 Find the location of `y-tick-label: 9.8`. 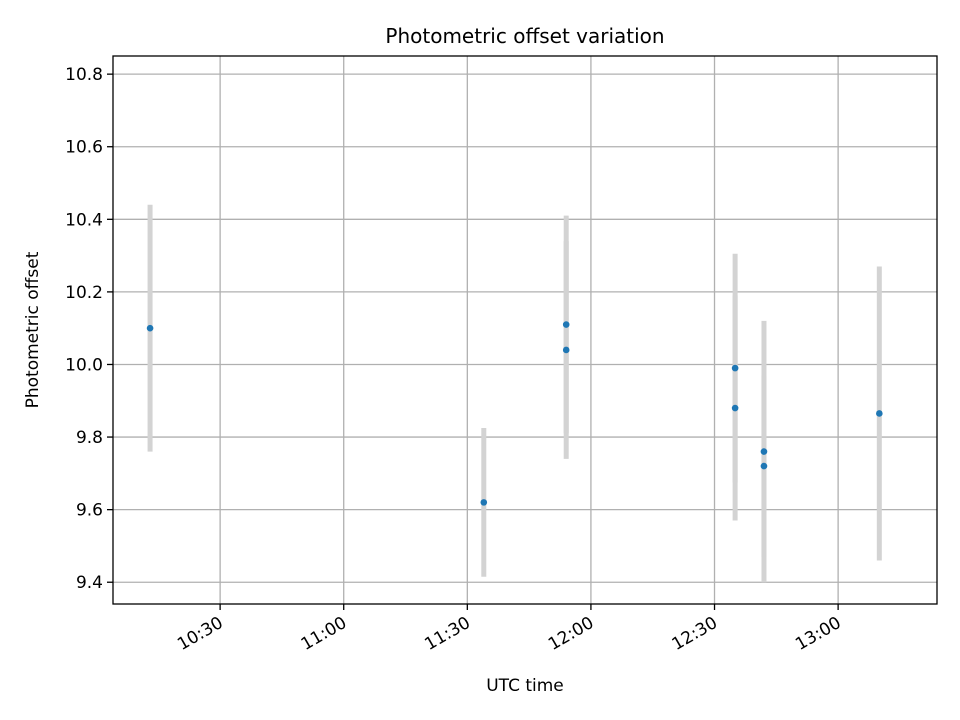

y-tick-label: 9.8 is located at coordinates (89, 438).